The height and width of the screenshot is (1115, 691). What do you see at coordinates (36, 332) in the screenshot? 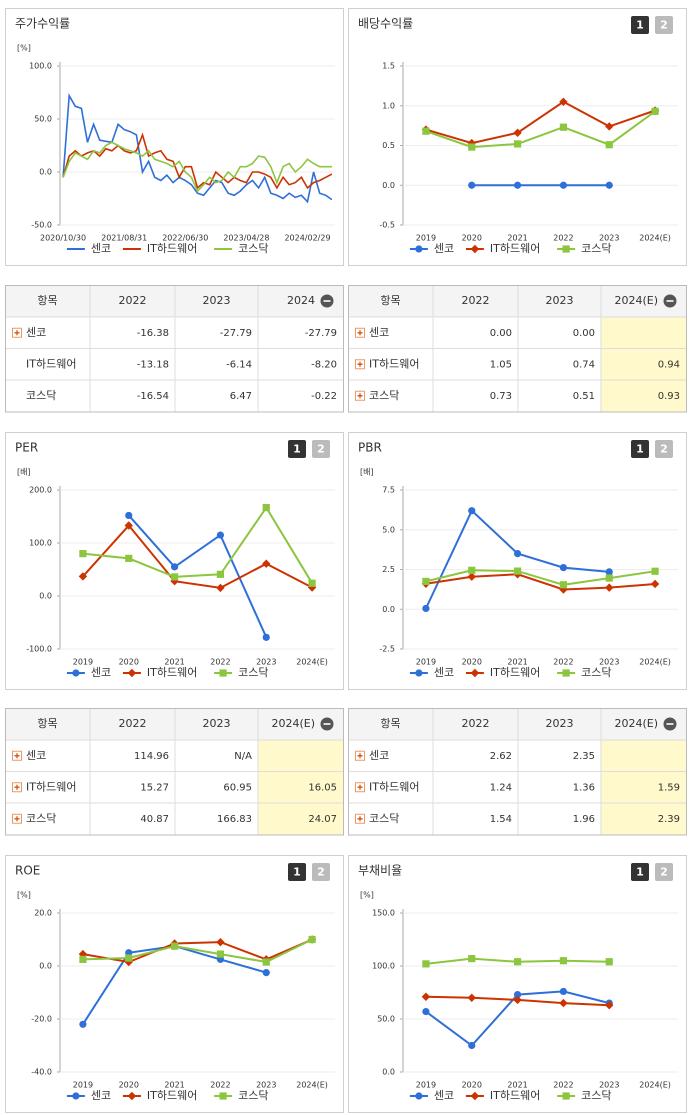
I see `row-name: 센코` at bounding box center [36, 332].